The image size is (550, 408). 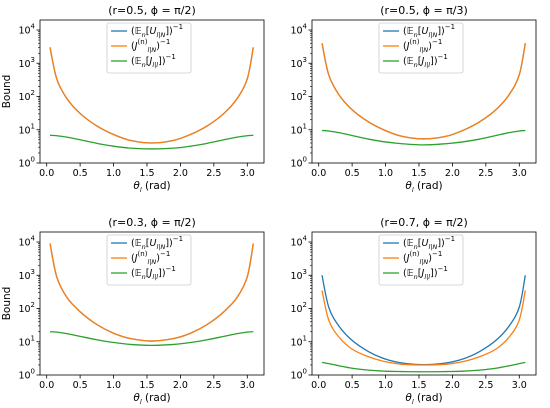 I want to click on subplot-title: (r=0.7, ϕ = π/2), so click(x=424, y=222).